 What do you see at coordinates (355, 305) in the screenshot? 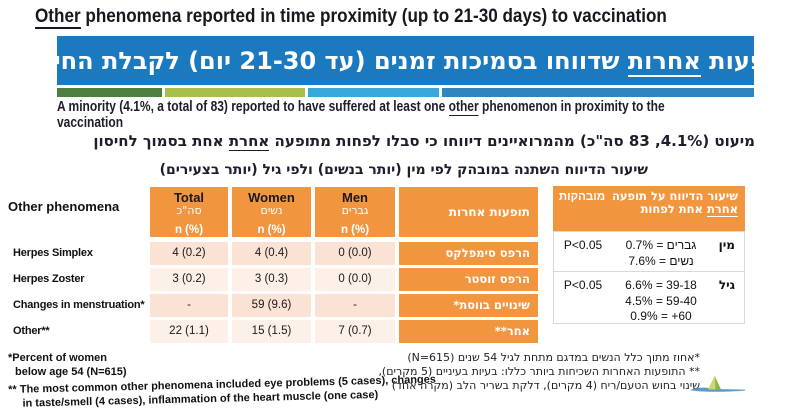
I see `cell-menstruation-men: -` at bounding box center [355, 305].